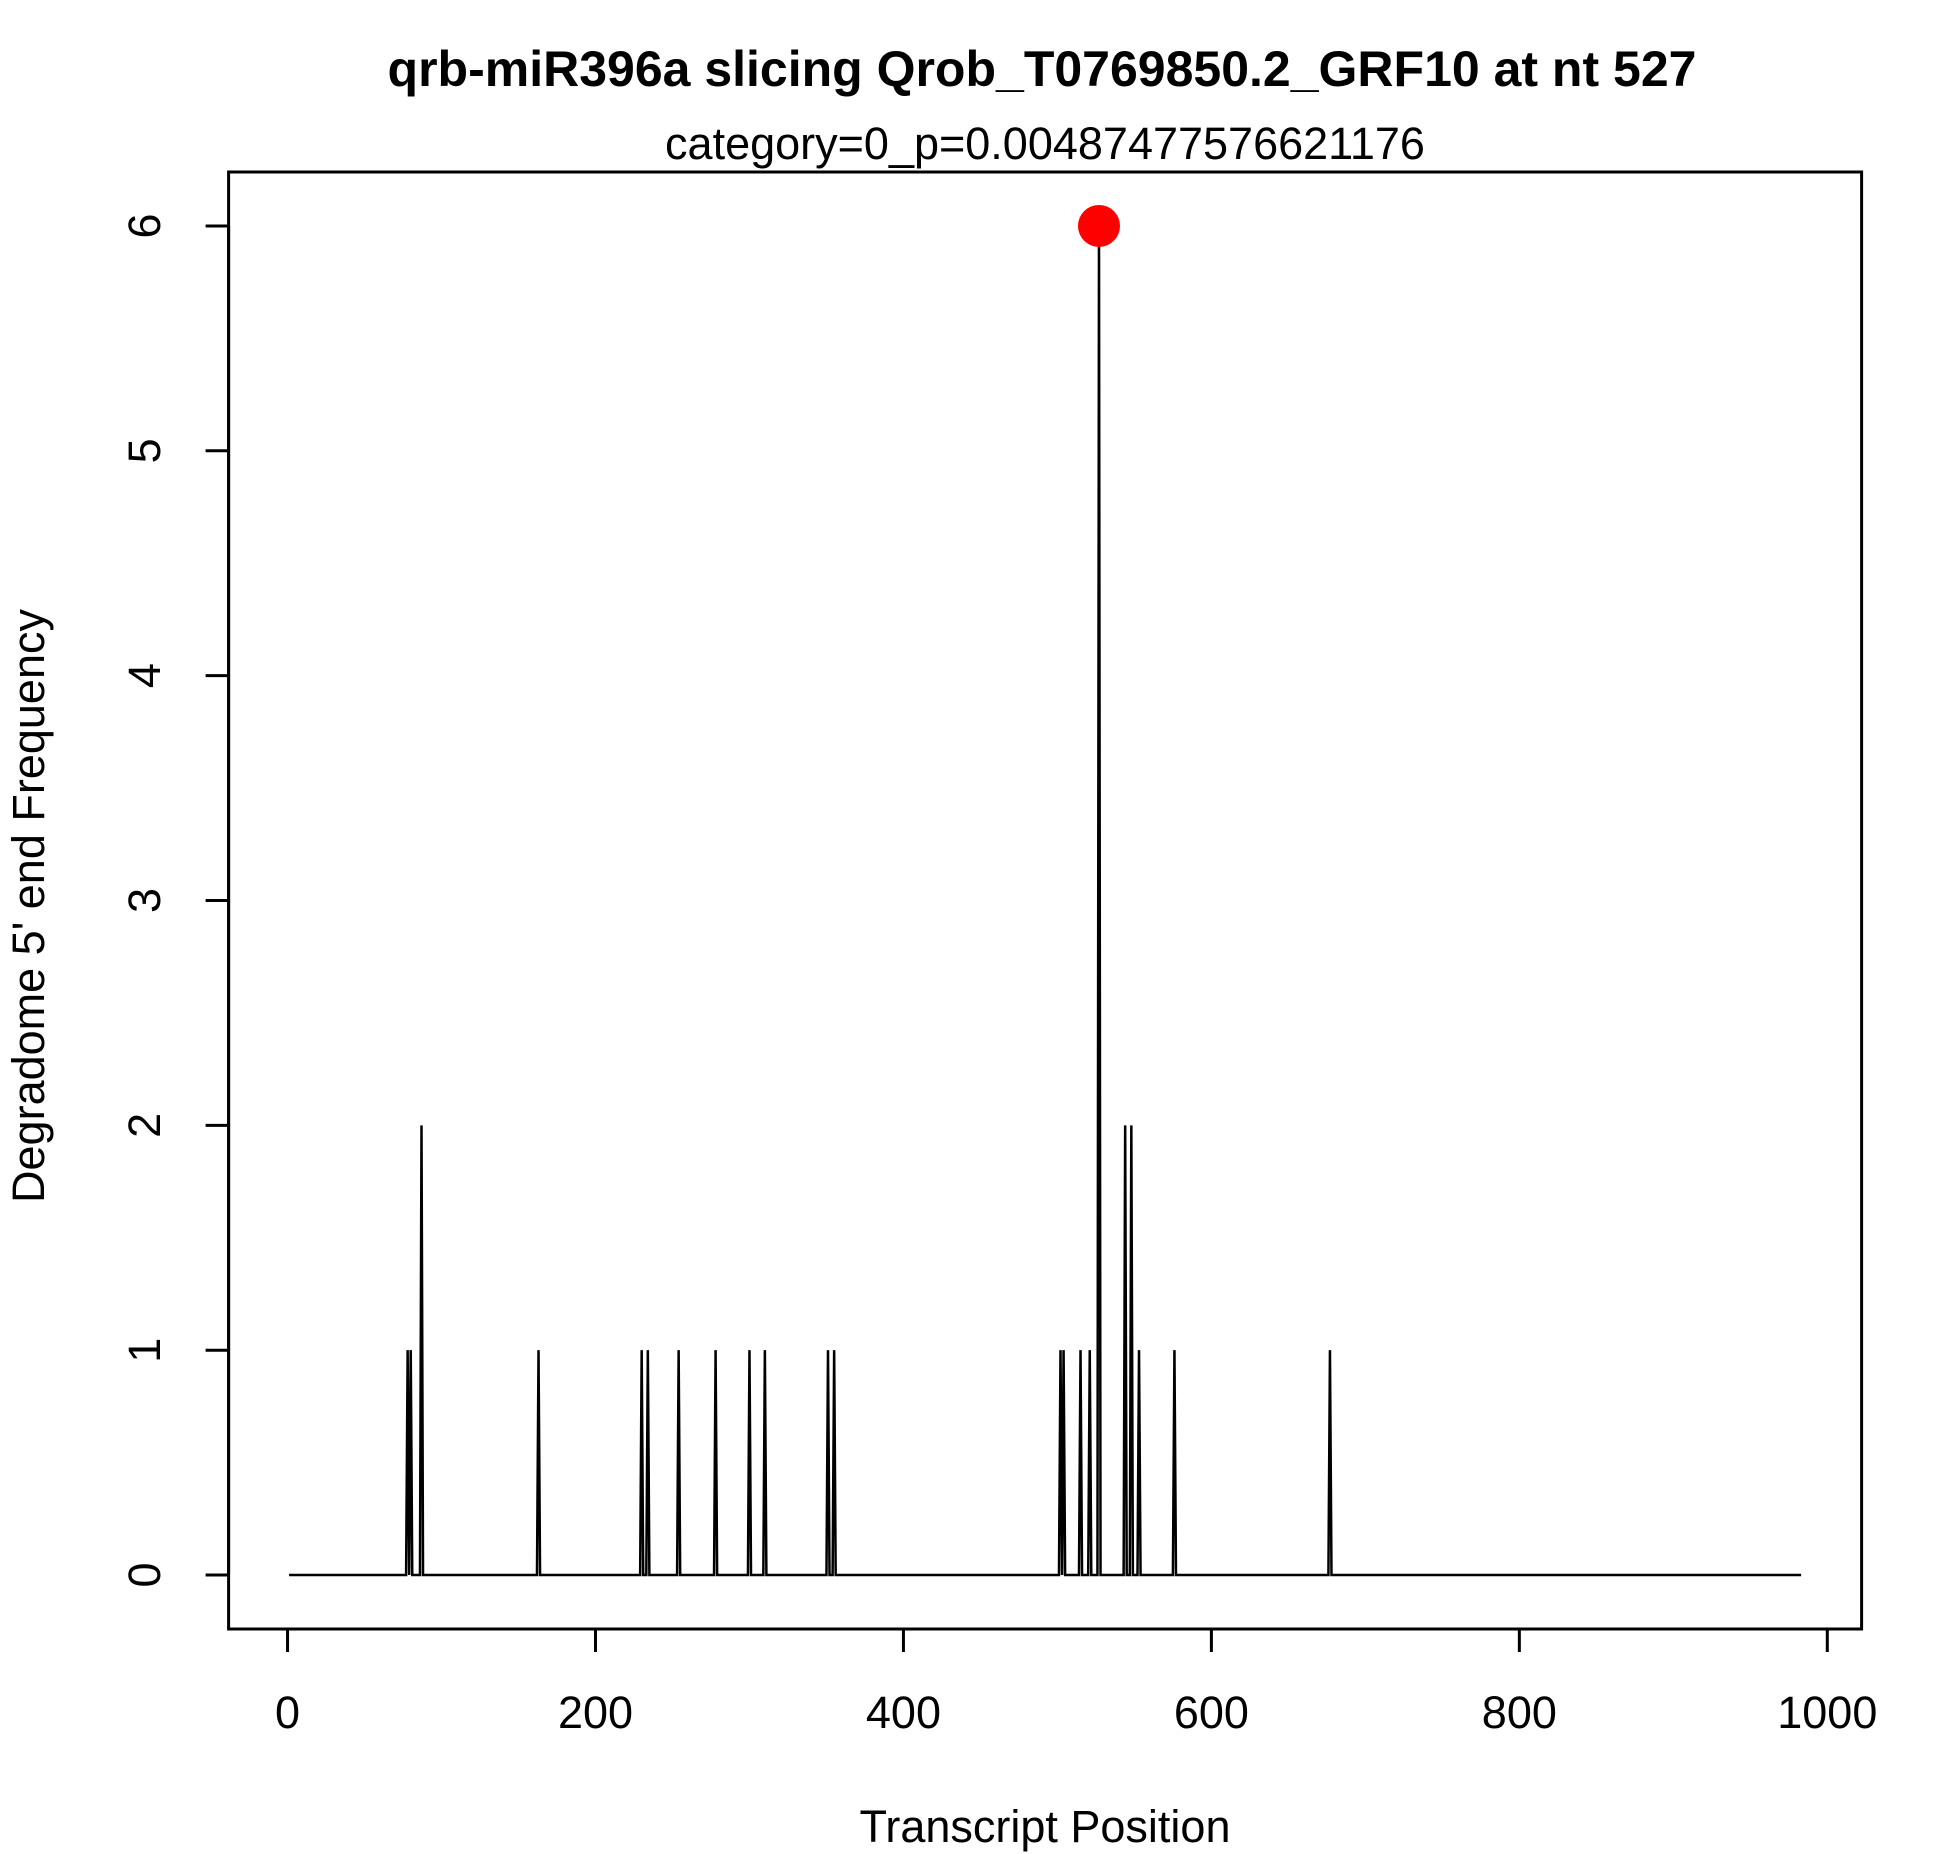  What do you see at coordinates (144, 675) in the screenshot?
I see `y-tick-label: 4` at bounding box center [144, 675].